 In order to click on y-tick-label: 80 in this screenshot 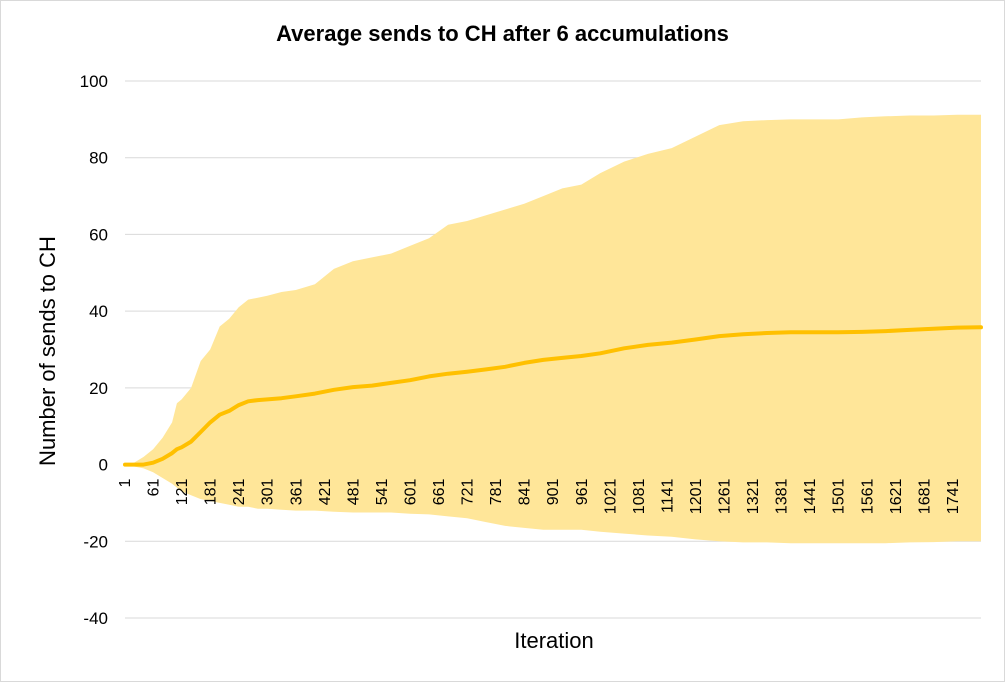, I will do `click(98, 158)`.